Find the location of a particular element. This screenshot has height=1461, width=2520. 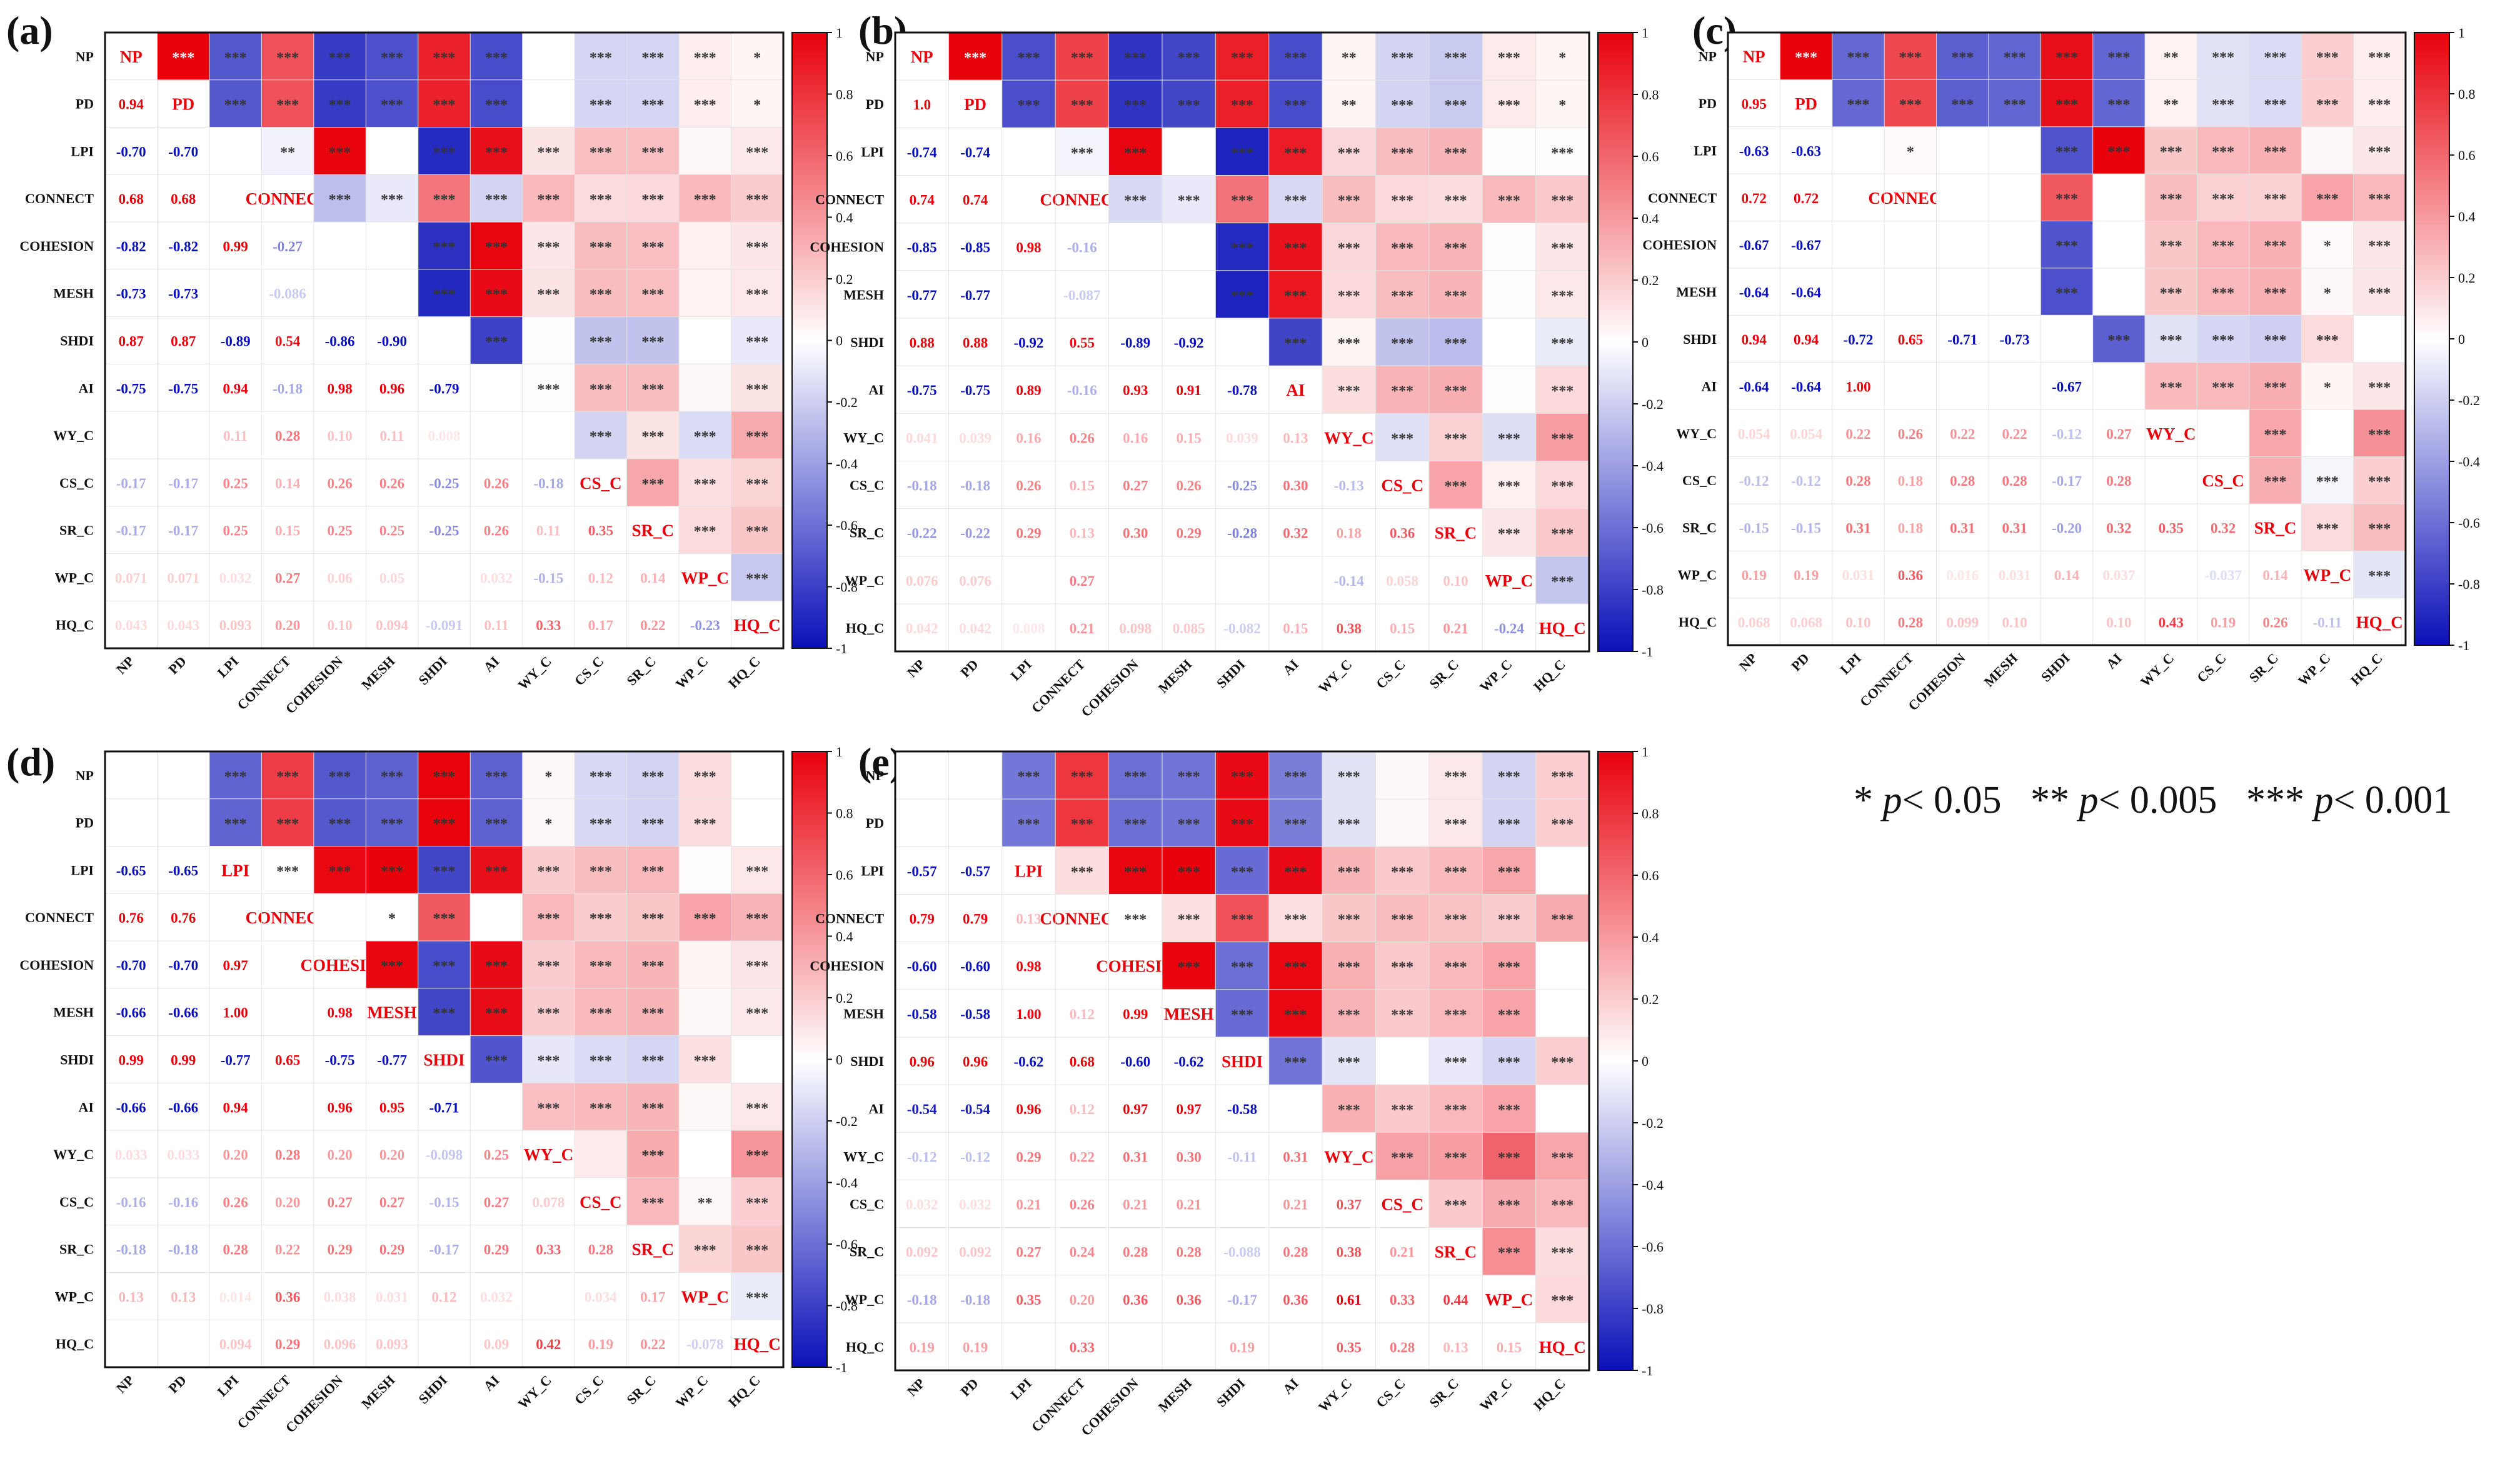

correlation-value: 0.094 is located at coordinates (392, 626).